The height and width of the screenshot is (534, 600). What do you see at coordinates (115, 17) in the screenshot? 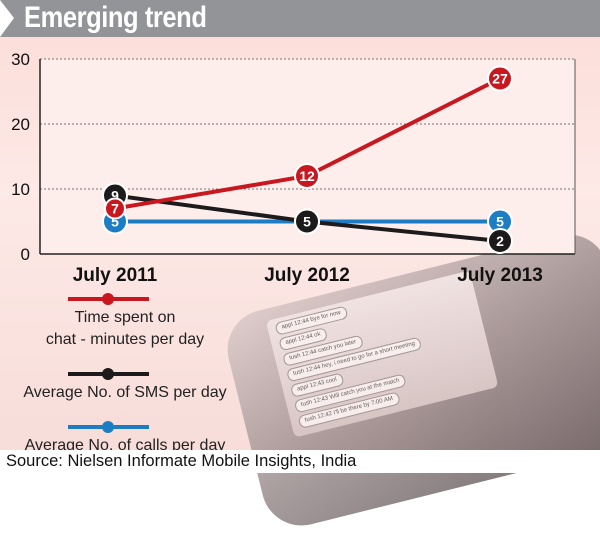
I see `chart-title: Emerging trend` at bounding box center [115, 17].